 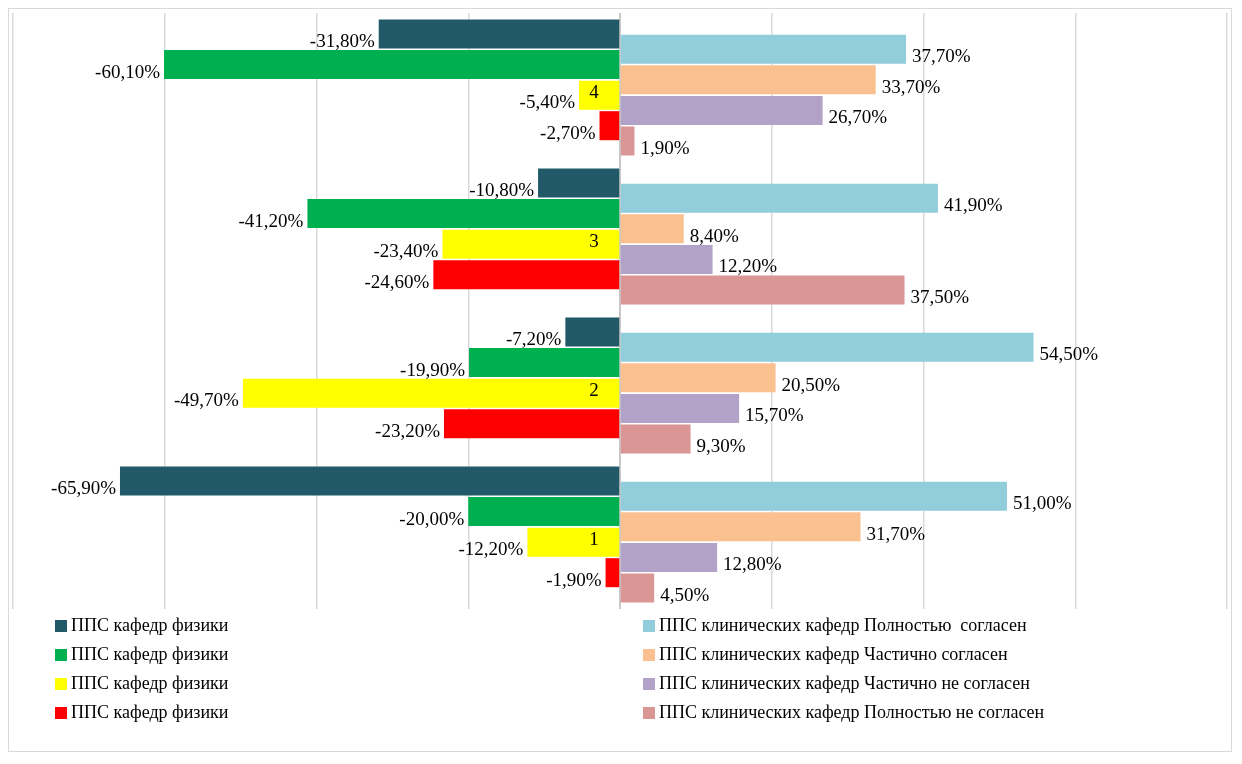 What do you see at coordinates (973, 205) in the screenshot?
I see `data-label: 41,90%` at bounding box center [973, 205].